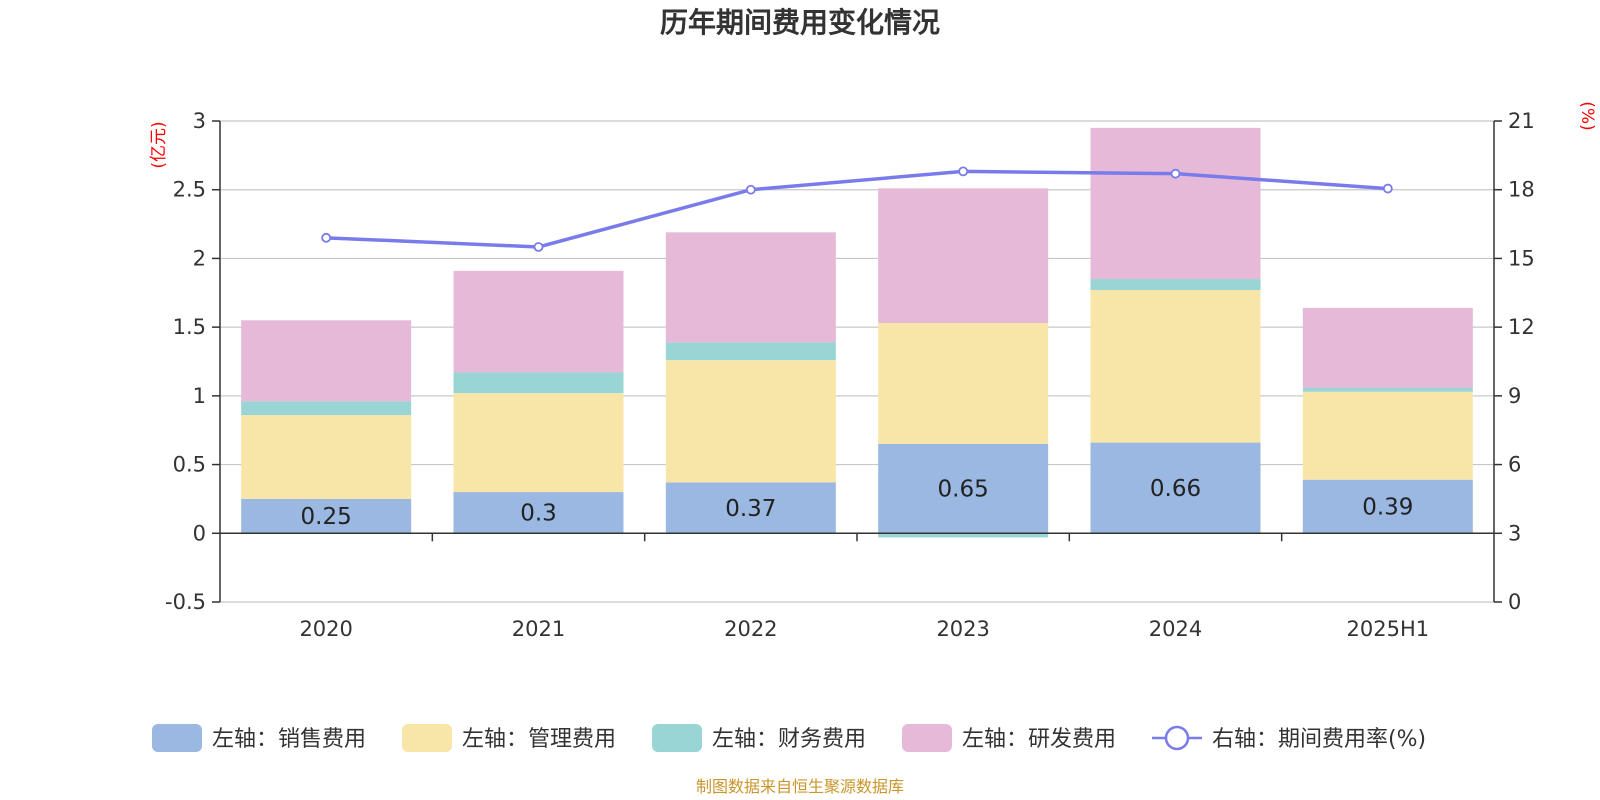 The image size is (1600, 800). I want to click on left-tick-label: -0.5, so click(185, 602).